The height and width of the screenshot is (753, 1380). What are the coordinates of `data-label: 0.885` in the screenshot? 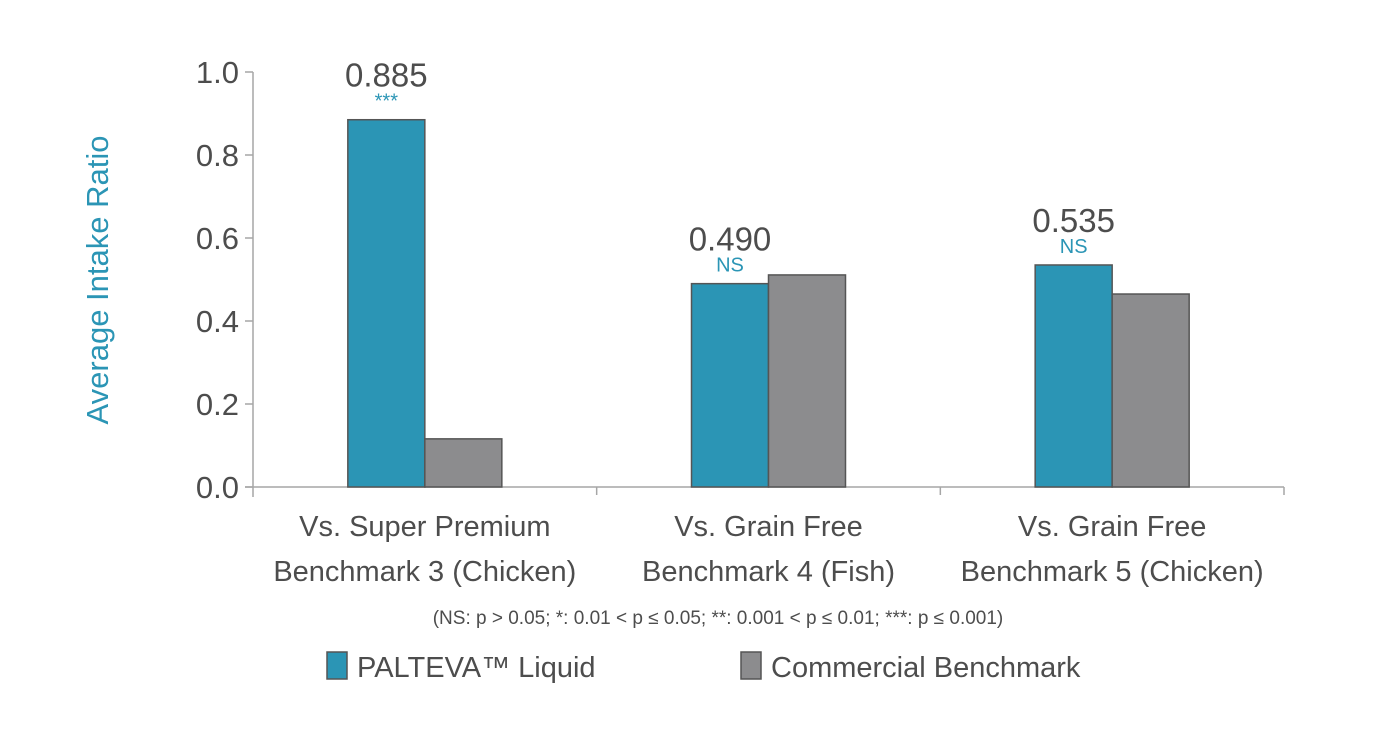 It's located at (386, 75).